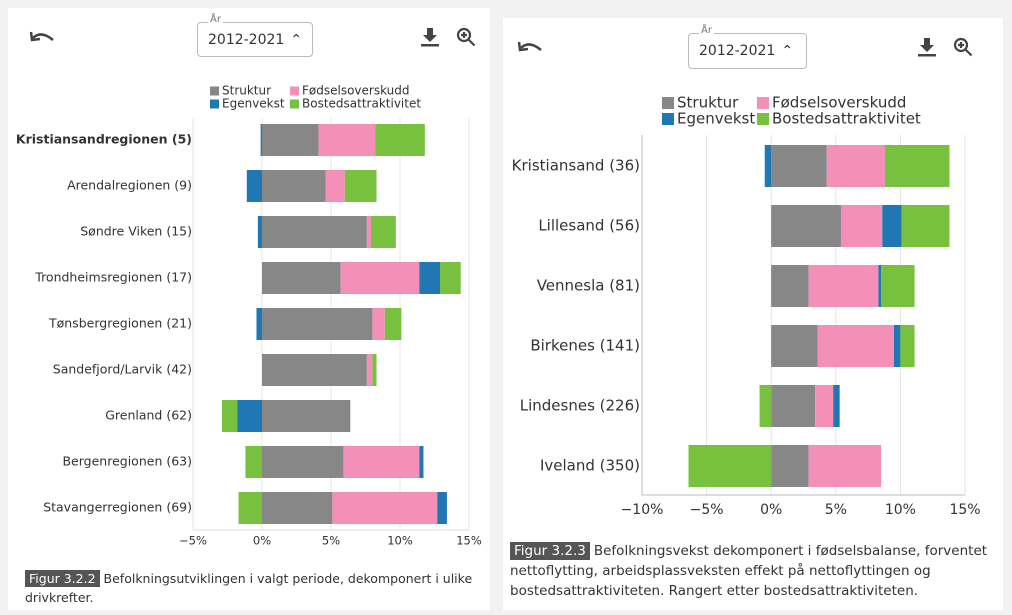 The height and width of the screenshot is (615, 1012). What do you see at coordinates (253, 104) in the screenshot?
I see `legend-label: Egenvekst` at bounding box center [253, 104].